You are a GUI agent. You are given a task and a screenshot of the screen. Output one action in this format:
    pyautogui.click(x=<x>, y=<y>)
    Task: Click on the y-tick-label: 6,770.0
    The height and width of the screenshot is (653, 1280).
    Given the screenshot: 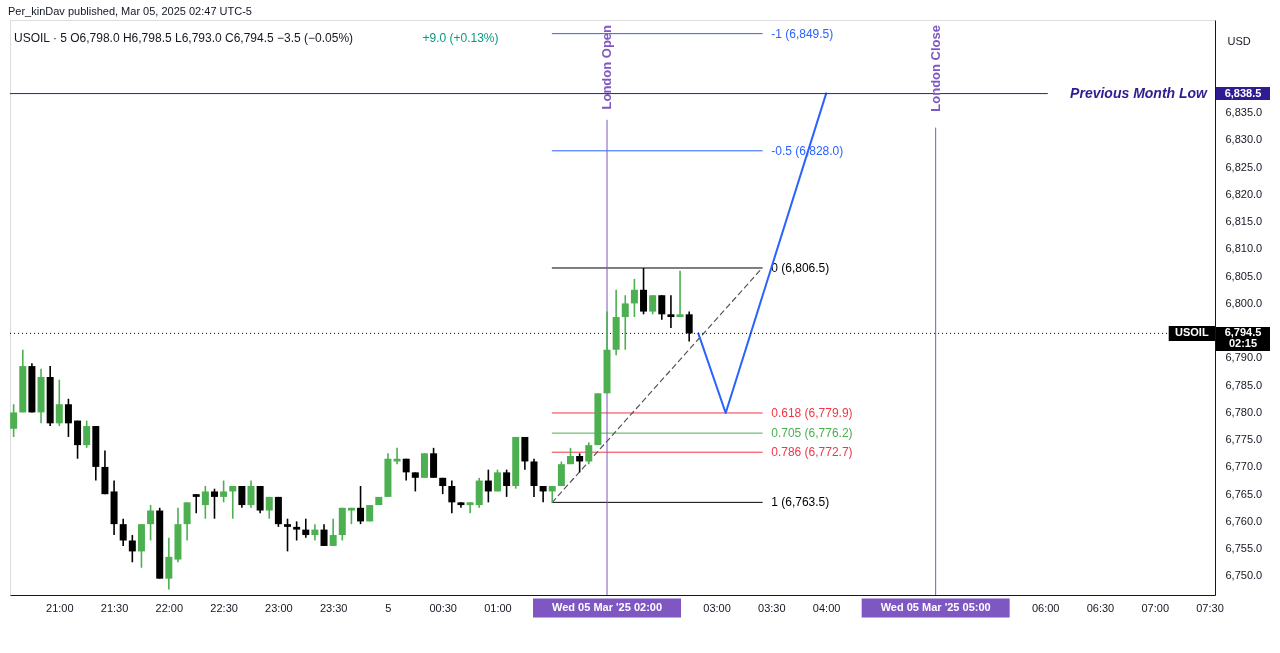 What is the action you would take?
    pyautogui.click(x=1244, y=466)
    